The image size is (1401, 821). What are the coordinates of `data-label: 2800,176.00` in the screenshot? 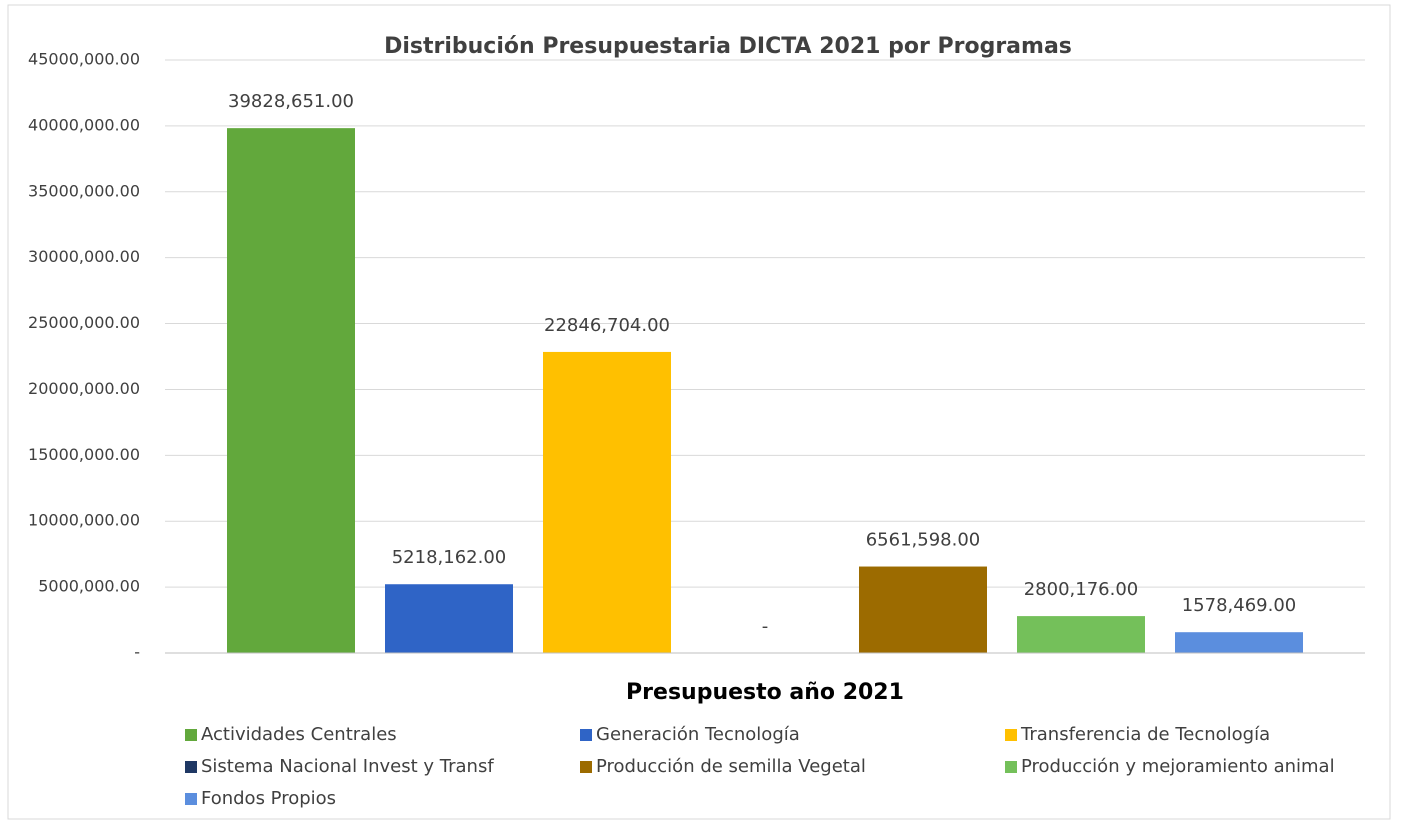 It's located at (1081, 589).